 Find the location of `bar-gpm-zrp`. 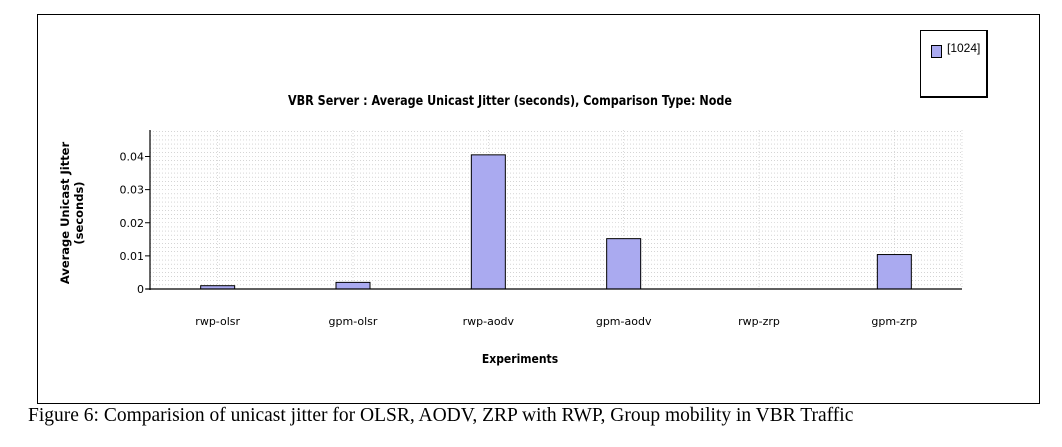

bar-gpm-zrp is located at coordinates (894, 272).